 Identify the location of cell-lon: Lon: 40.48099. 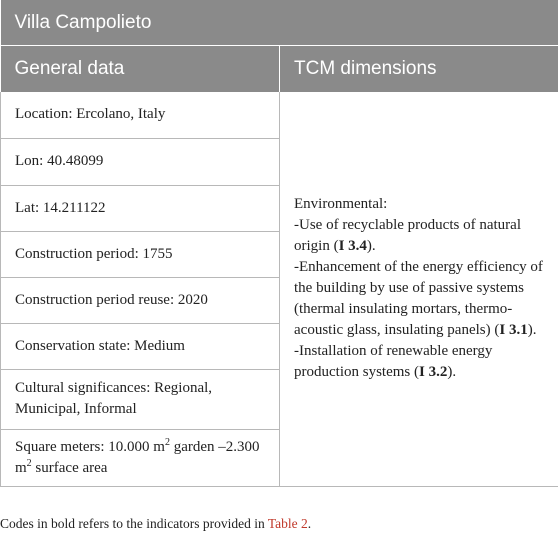
(140, 162).